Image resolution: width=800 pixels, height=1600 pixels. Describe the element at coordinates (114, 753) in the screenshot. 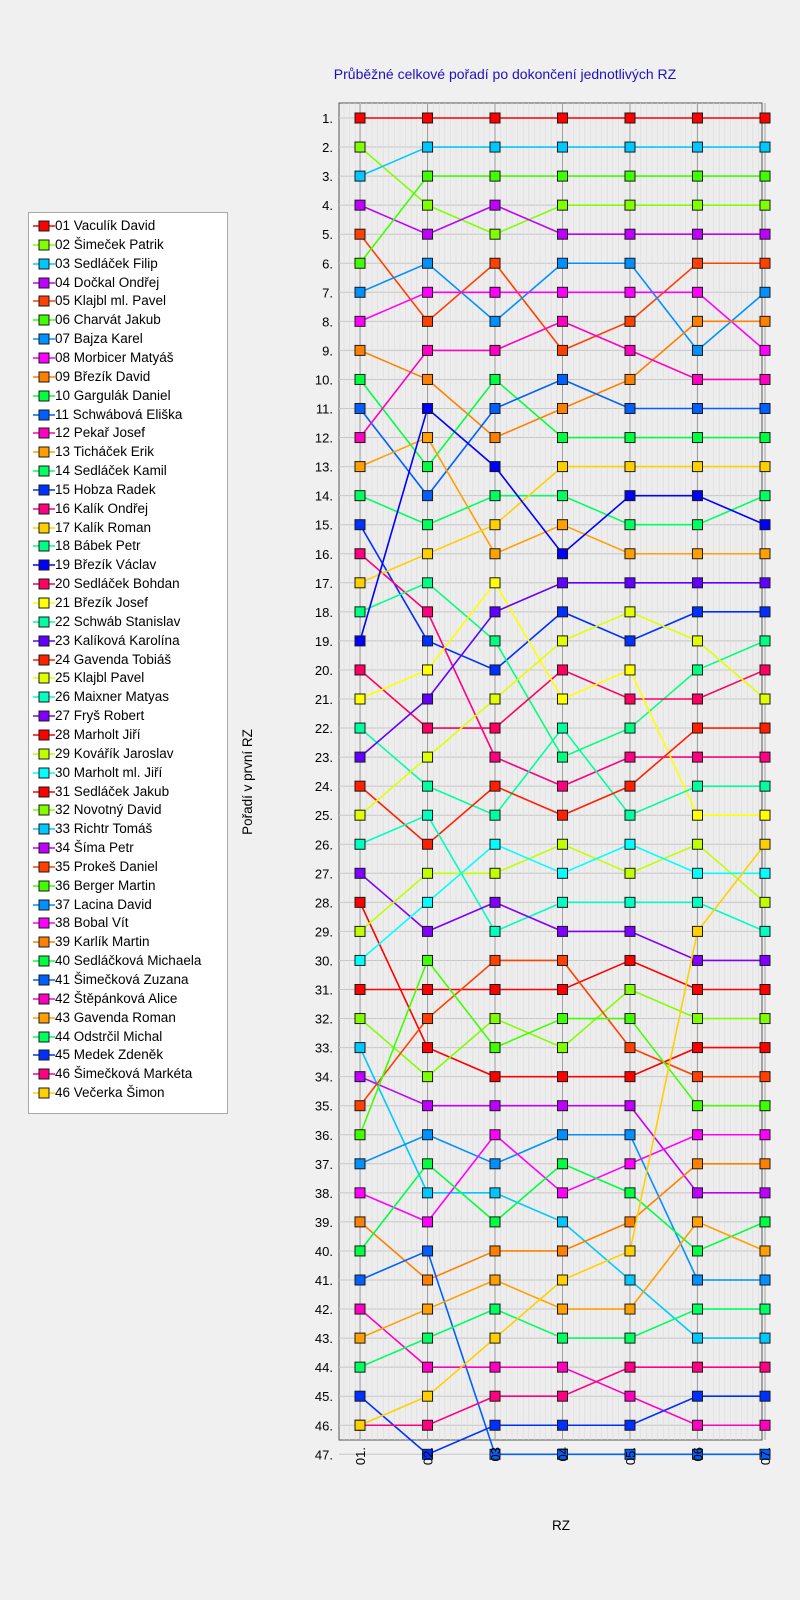

I see `legend-label: 29 Kovářík Jaroslav` at that location.